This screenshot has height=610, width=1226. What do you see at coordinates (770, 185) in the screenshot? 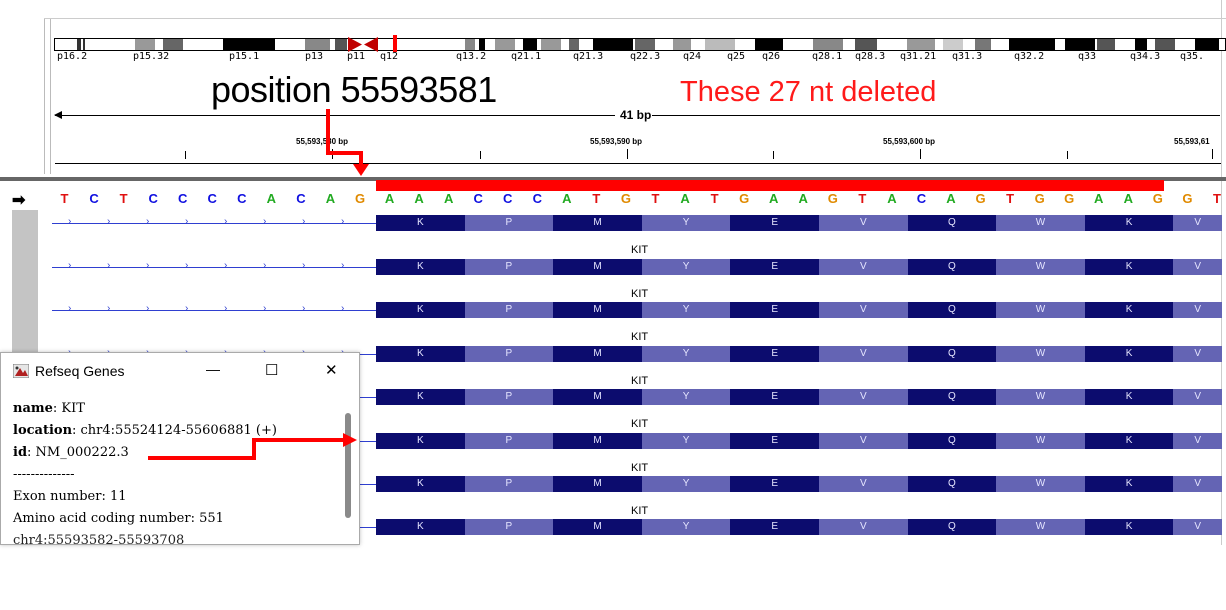
I see `deletion-highlight-bar` at bounding box center [770, 185].